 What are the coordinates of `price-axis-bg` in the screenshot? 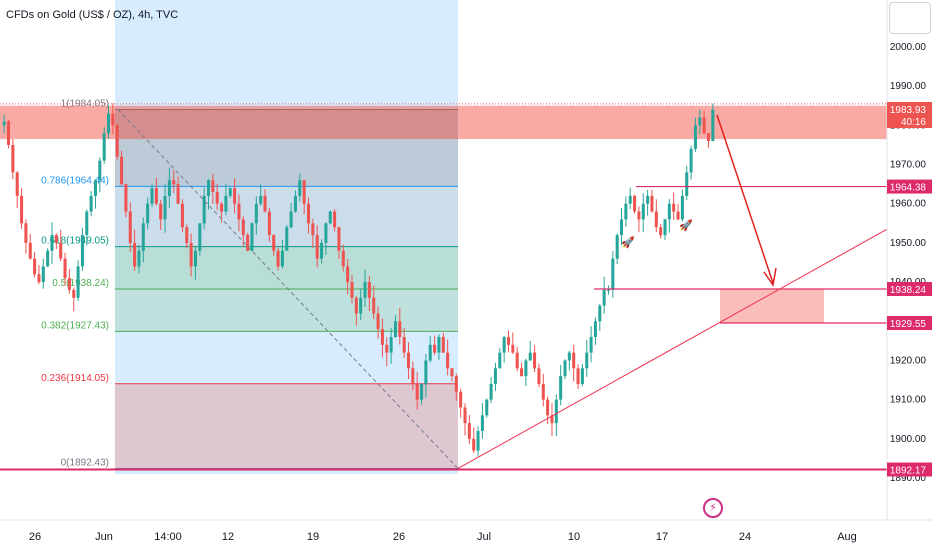 It's located at (909, 275).